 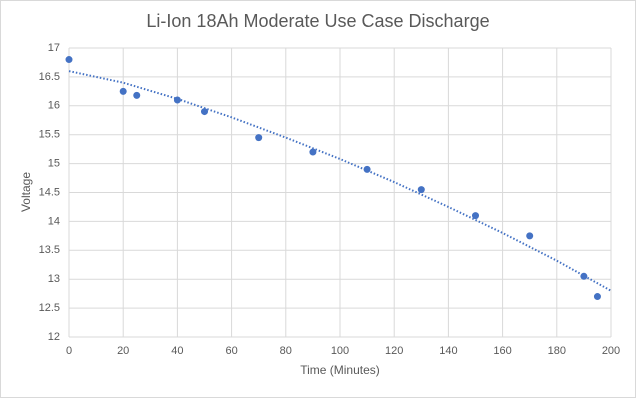 What do you see at coordinates (26, 192) in the screenshot?
I see `y-axis-label: Voltage` at bounding box center [26, 192].